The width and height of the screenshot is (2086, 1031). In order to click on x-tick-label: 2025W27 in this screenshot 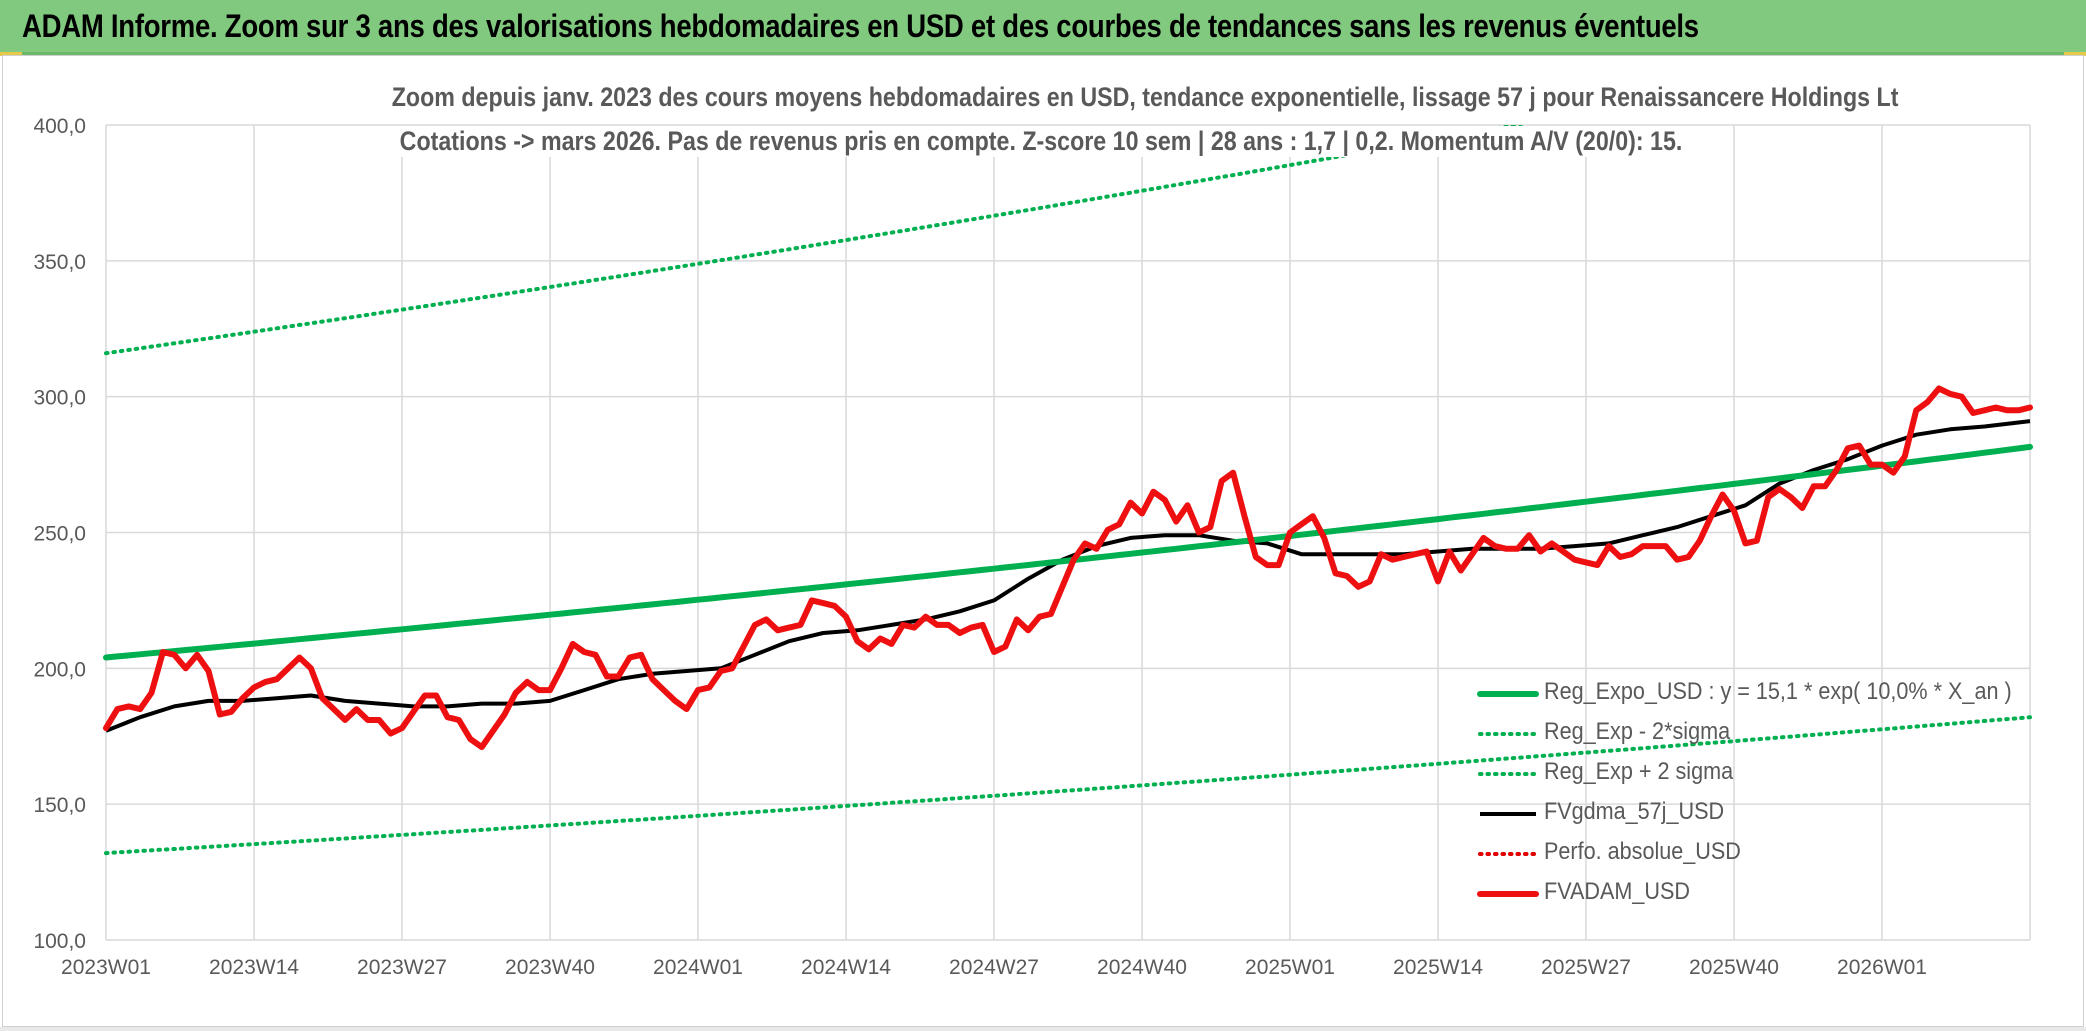, I will do `click(1586, 967)`.